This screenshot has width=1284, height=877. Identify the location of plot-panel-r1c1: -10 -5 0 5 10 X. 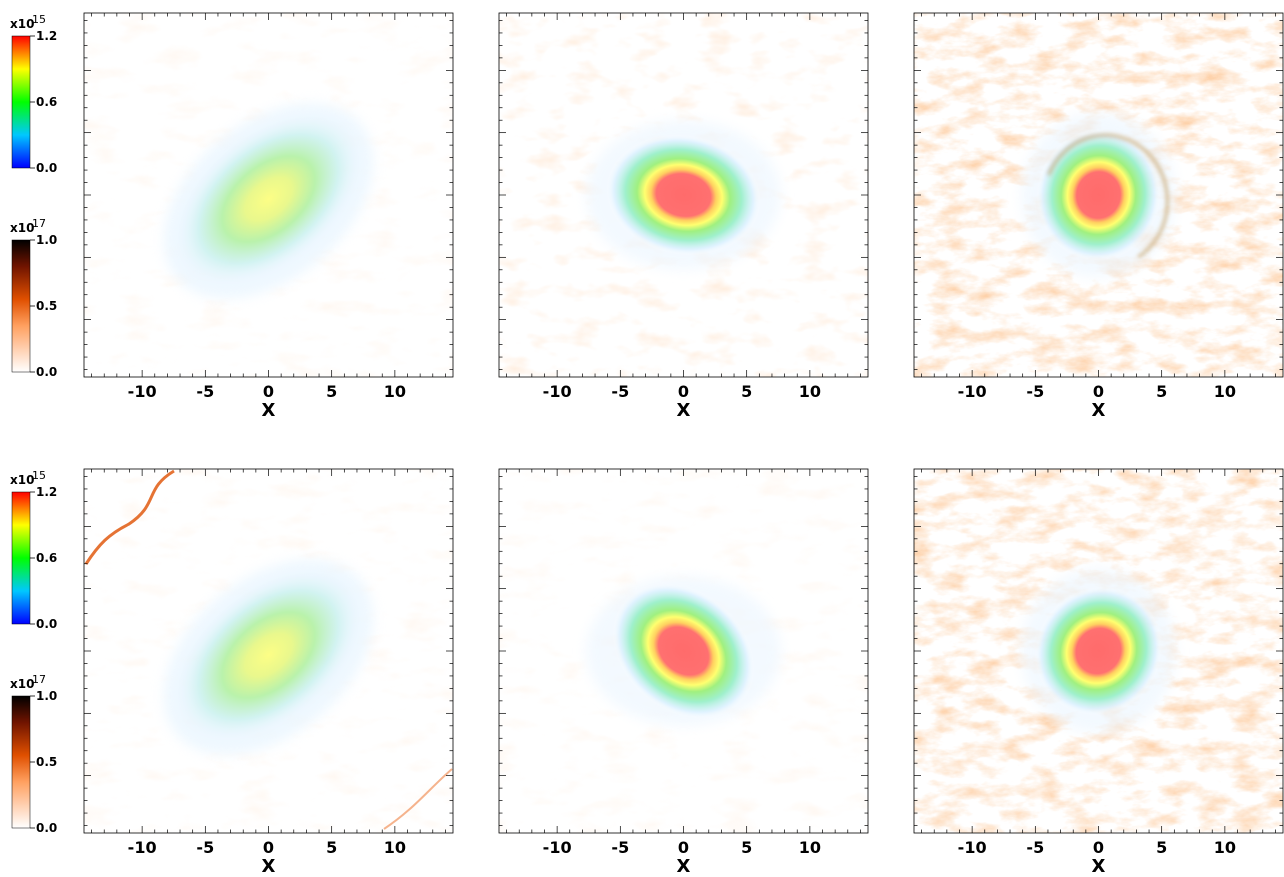
(268, 216).